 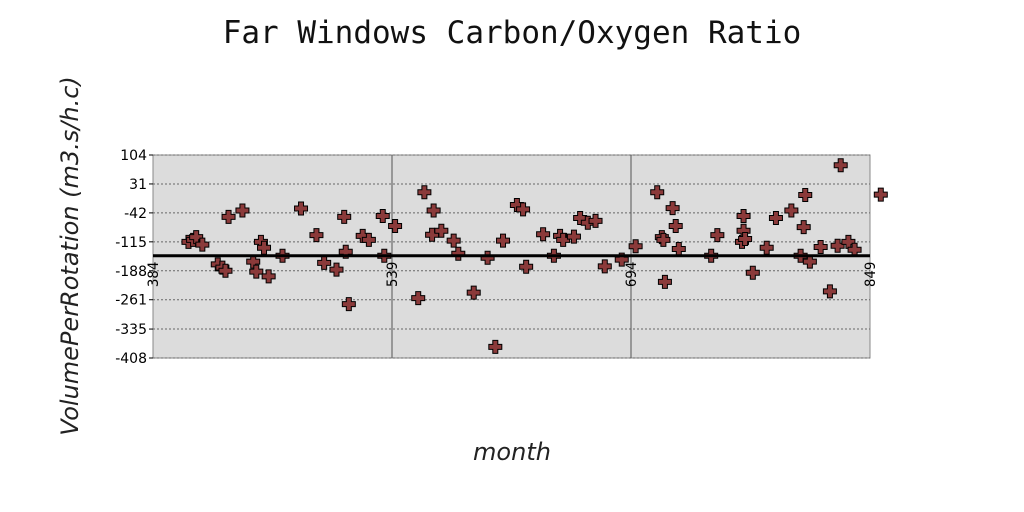 What do you see at coordinates (131, 243) in the screenshot?
I see `y-tick-label: -115` at bounding box center [131, 243].